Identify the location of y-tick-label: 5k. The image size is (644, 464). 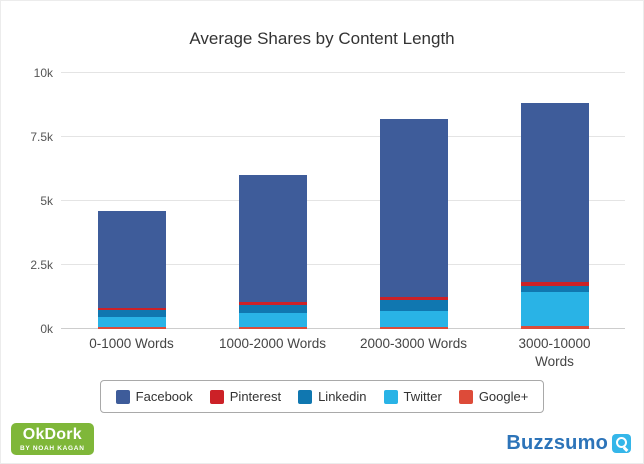
(46, 201).